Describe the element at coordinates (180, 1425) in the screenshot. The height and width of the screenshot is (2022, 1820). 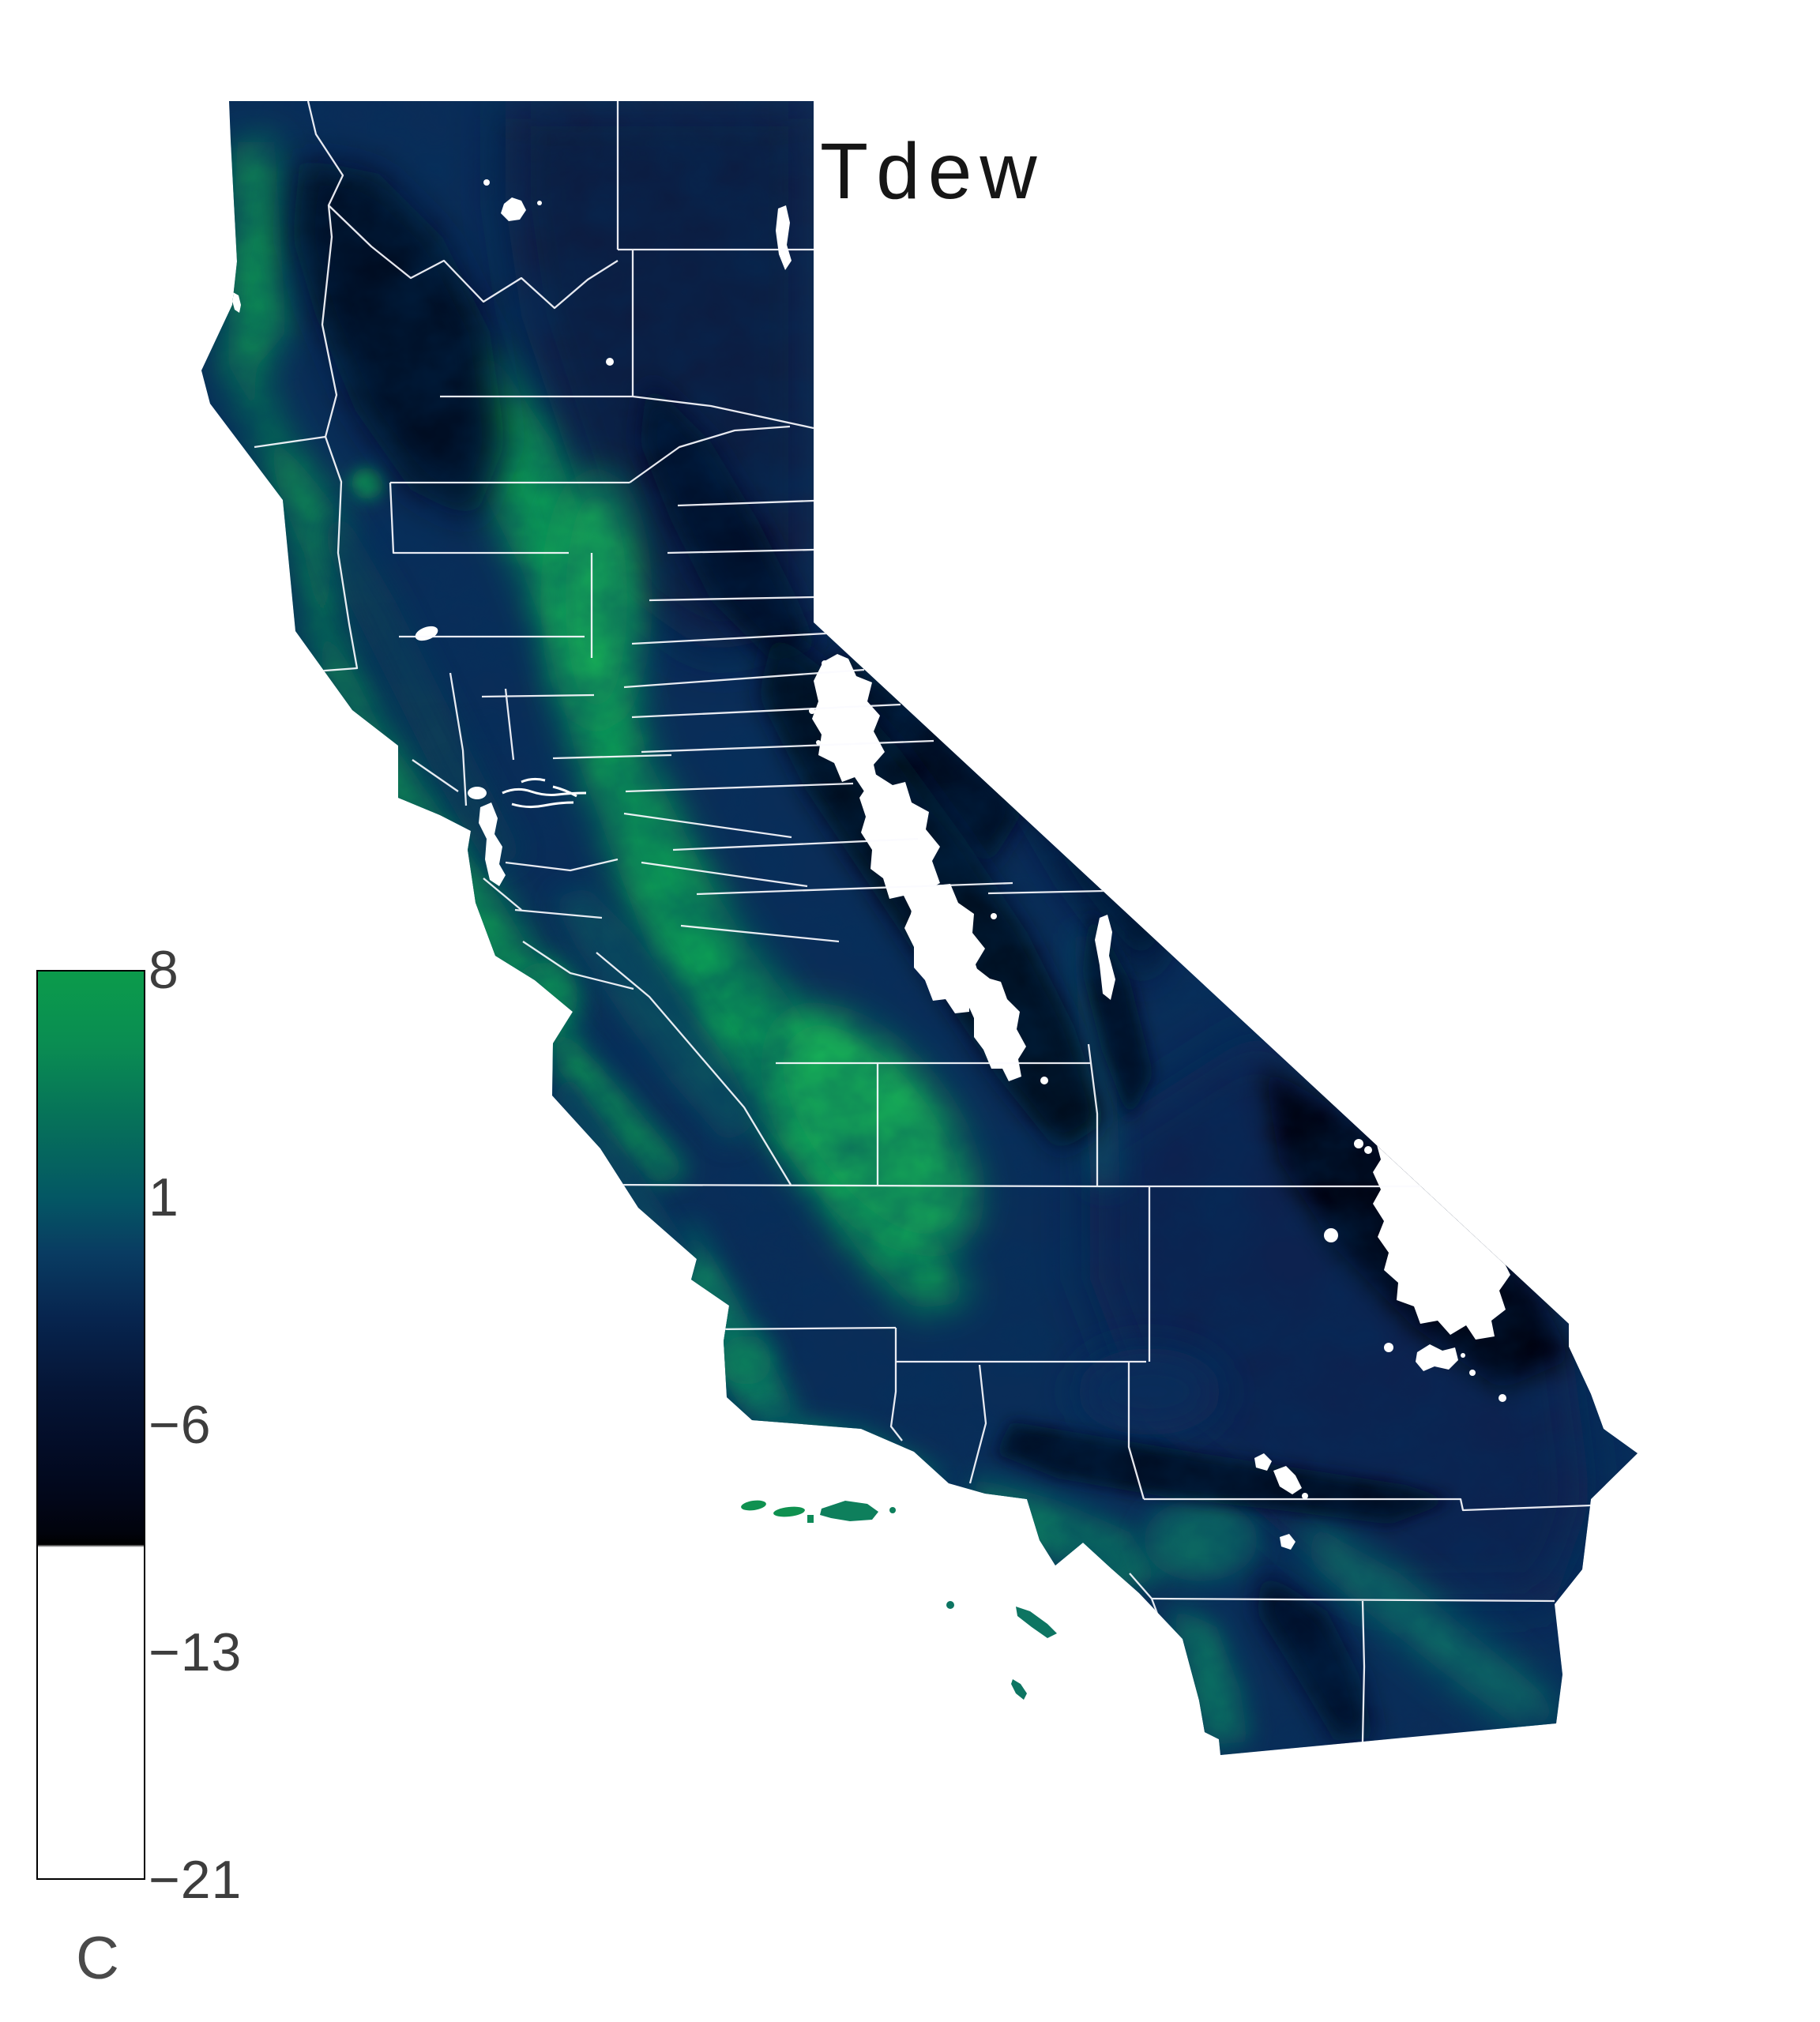
I see `colorbar-tick-neg6: −6` at that location.